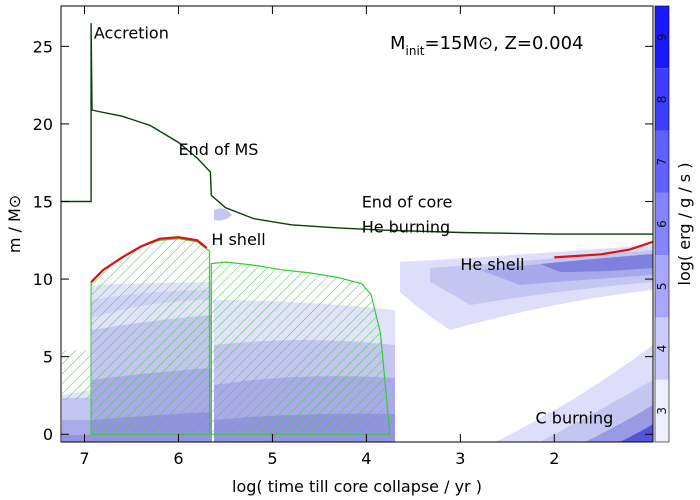 The width and height of the screenshot is (700, 500). What do you see at coordinates (636, 433) in the screenshot?
I see `c-burning-core` at bounding box center [636, 433].